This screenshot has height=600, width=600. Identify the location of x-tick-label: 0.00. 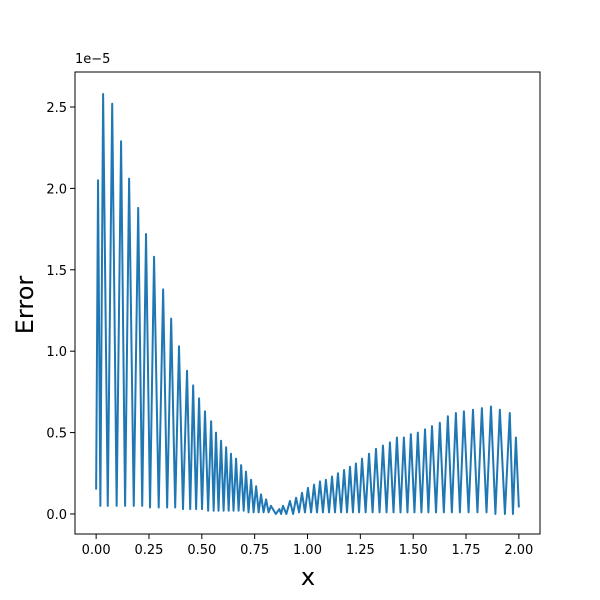
(96, 550).